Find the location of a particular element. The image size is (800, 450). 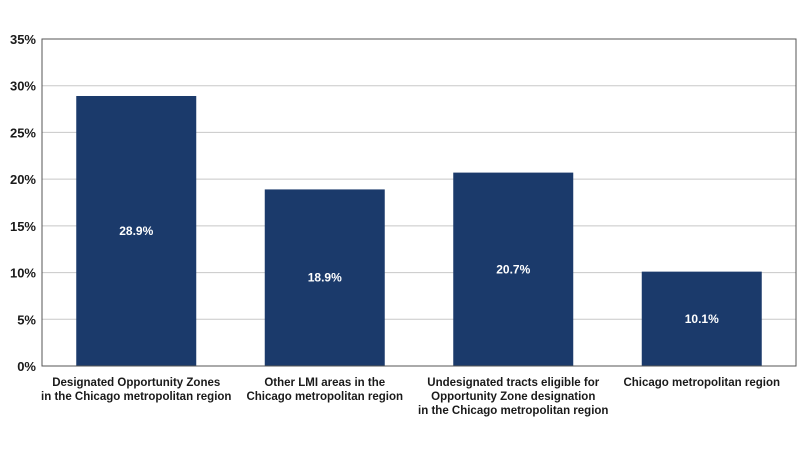

bar-value-label: 10.1% is located at coordinates (702, 319).